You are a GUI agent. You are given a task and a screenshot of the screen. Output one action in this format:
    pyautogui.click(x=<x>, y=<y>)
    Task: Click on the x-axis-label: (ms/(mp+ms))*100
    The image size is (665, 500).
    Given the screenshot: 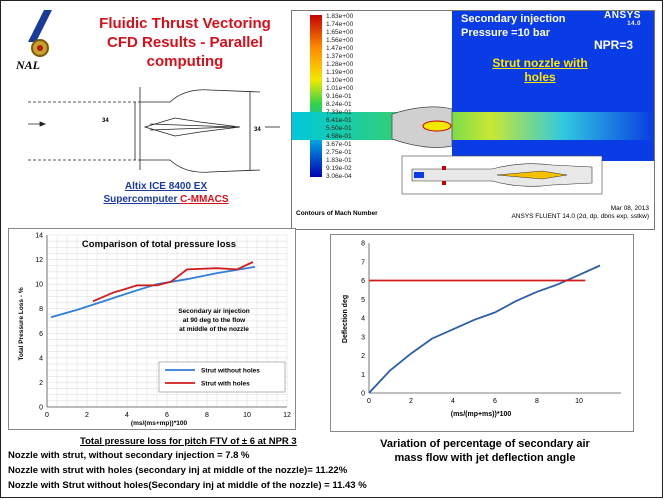 What is the action you would take?
    pyautogui.click(x=481, y=414)
    